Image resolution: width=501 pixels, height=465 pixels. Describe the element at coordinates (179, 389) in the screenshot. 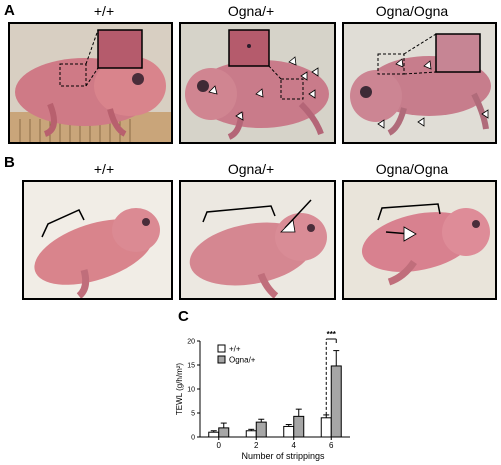

I see `y-axis-label: TEWL (g/h/m²)` at that location.